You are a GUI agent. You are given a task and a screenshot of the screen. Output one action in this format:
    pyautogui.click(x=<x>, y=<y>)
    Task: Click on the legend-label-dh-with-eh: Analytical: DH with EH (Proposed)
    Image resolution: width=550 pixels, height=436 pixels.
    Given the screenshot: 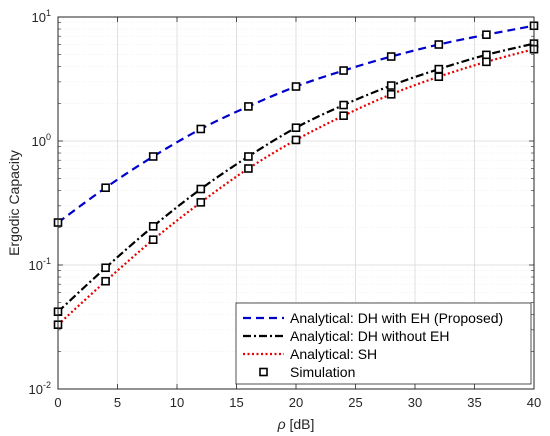 What is the action you would take?
    pyautogui.click(x=396, y=318)
    